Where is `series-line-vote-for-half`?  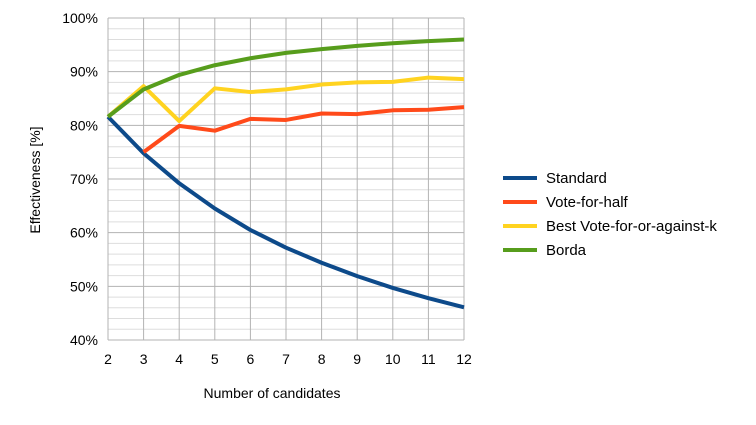 series-line-vote-for-half is located at coordinates (303, 129).